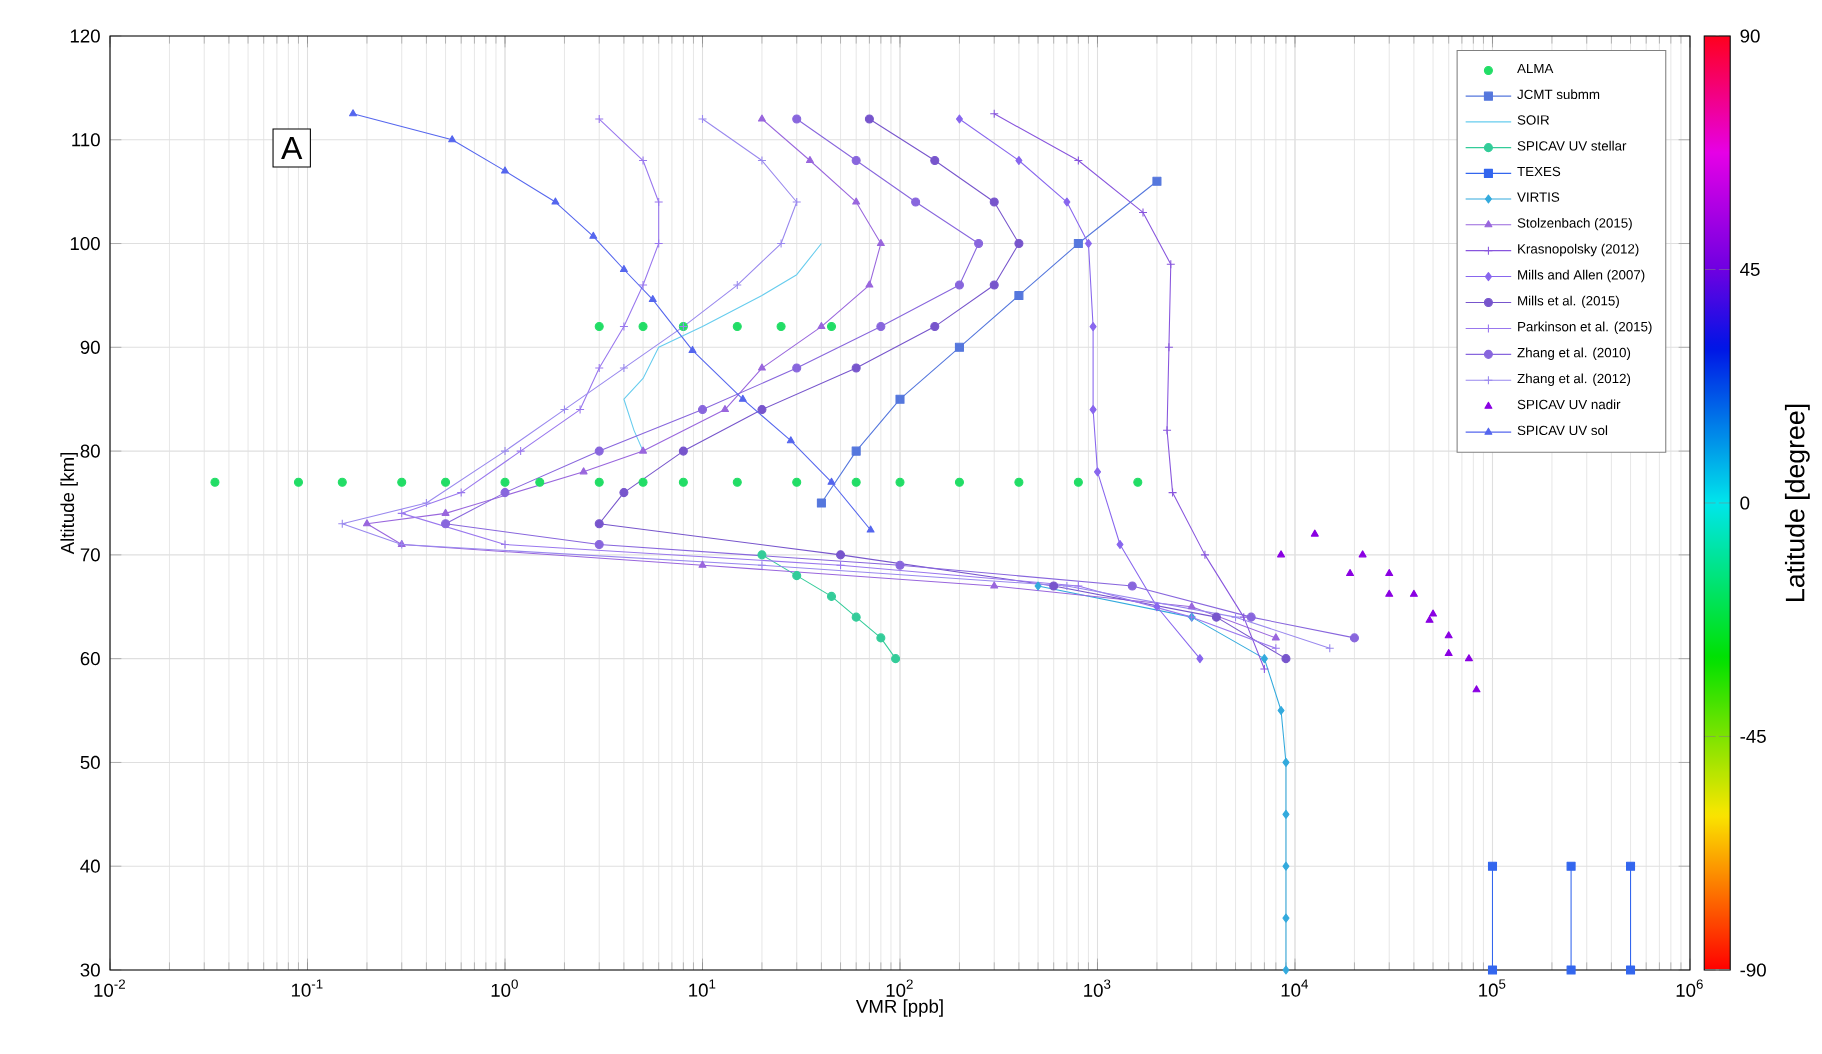 The height and width of the screenshot is (1054, 1822). I want to click on x-tick-label: 10$^{6}$, so click(1689, 988).